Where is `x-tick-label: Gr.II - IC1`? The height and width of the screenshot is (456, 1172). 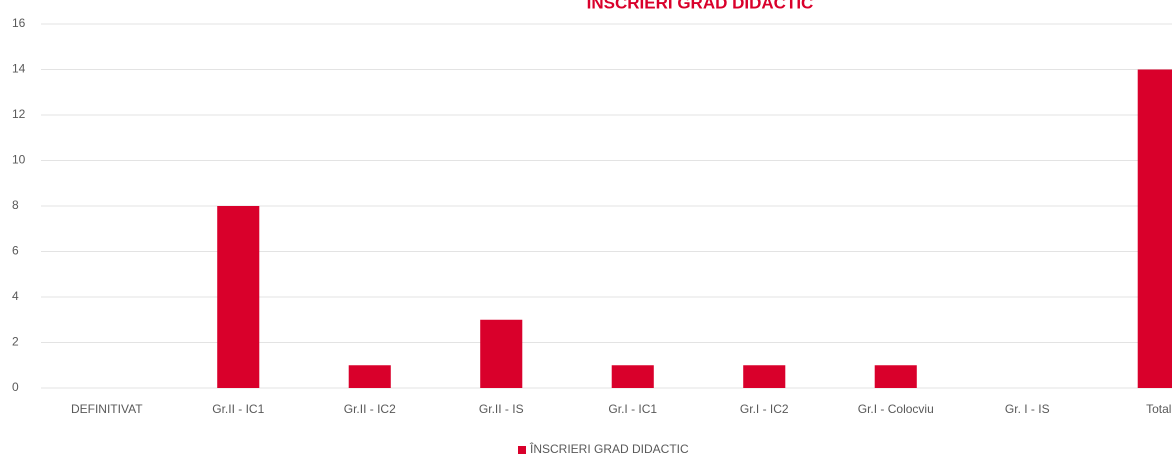
x-tick-label: Gr.II - IC1 is located at coordinates (238, 409).